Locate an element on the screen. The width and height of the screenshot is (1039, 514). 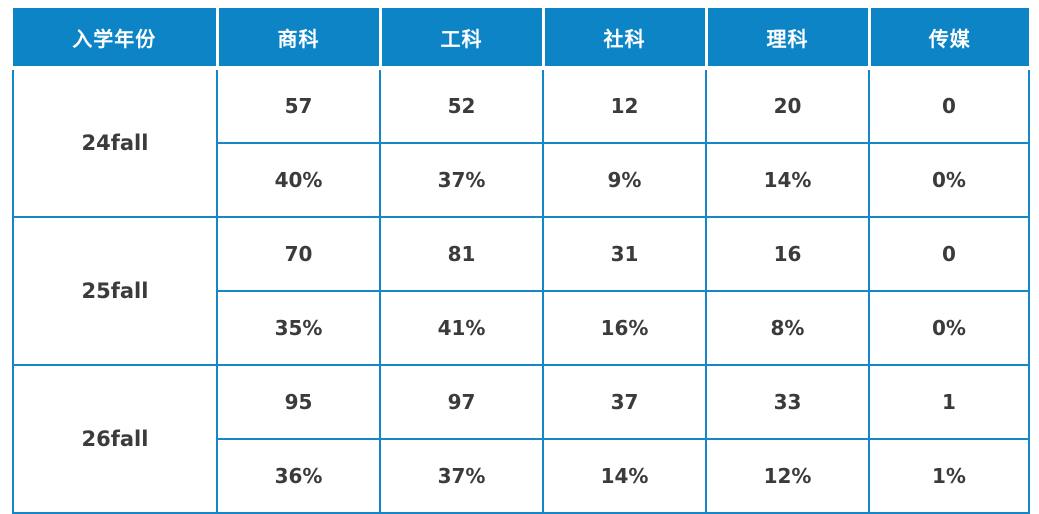
percent-cell: 40% is located at coordinates (298, 180).